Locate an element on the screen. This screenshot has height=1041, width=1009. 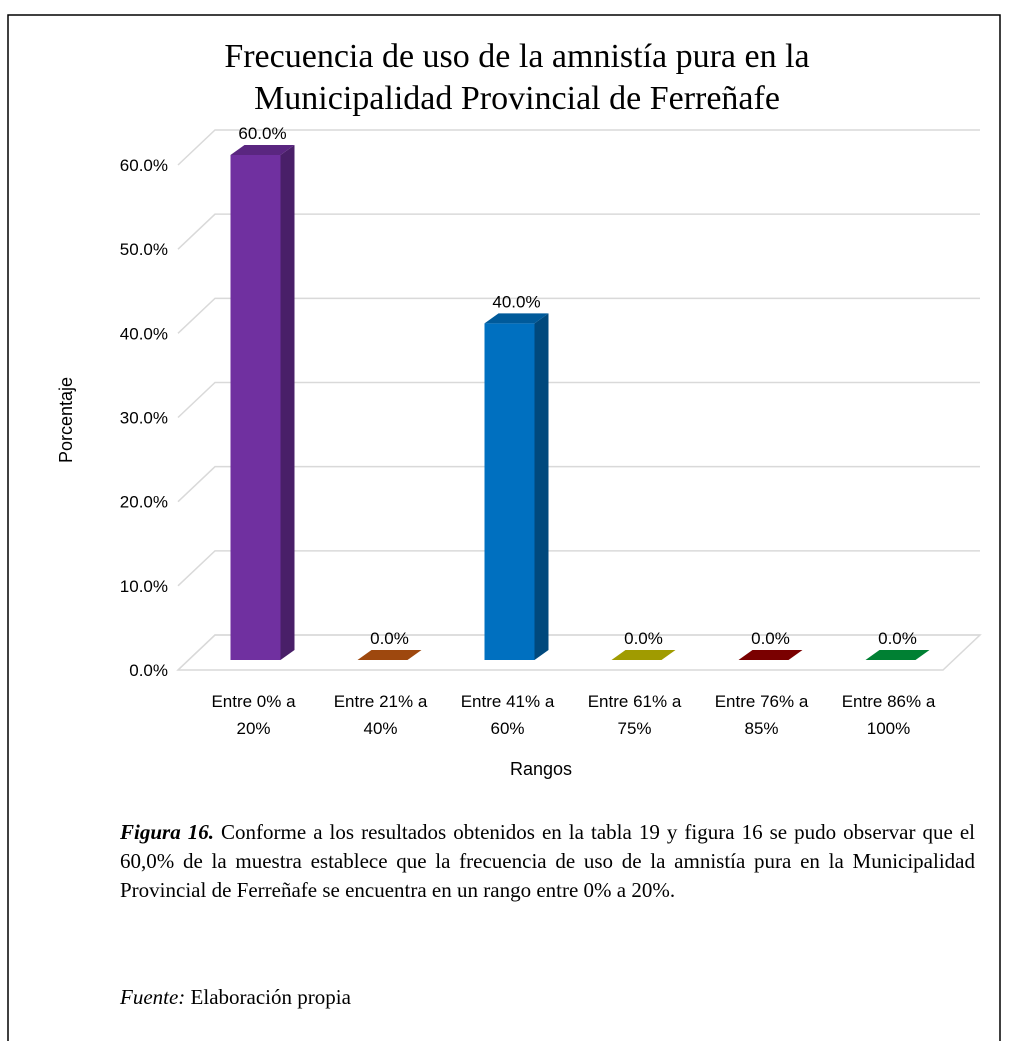
y-tick-label: 60.0% is located at coordinates (144, 165).